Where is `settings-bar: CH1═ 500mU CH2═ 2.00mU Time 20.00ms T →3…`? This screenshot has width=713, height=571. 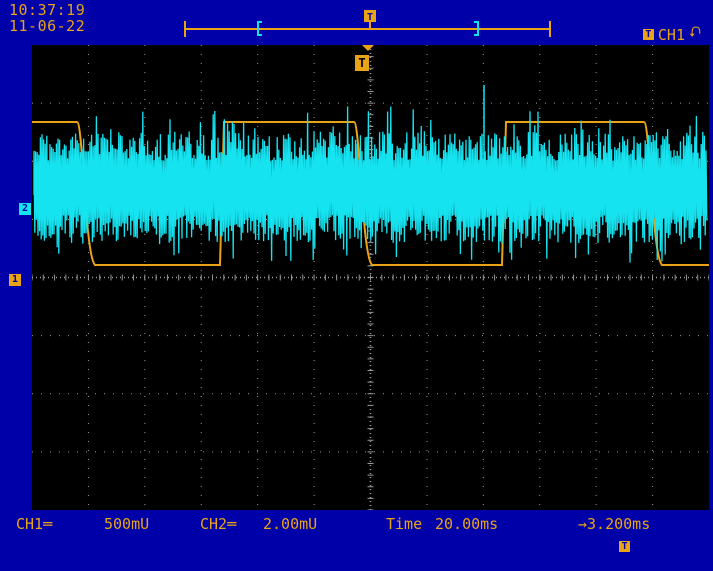 settings-bar: CH1═ 500mU CH2═ 2.00mU Time 20.00ms T →3… is located at coordinates (356, 531).